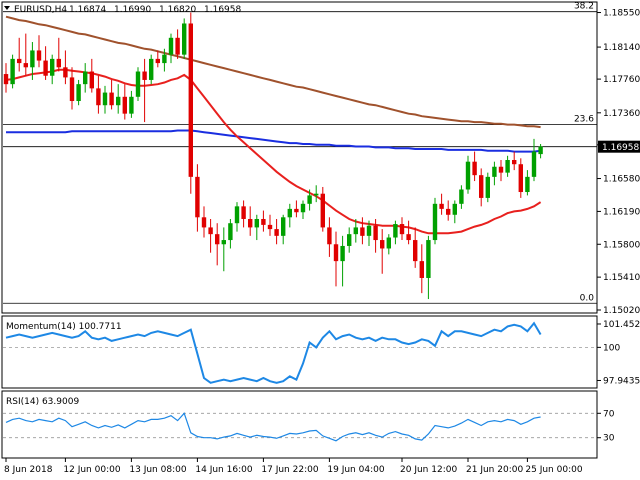 The width and height of the screenshot is (640, 480). What do you see at coordinates (494, 470) in the screenshot?
I see `x-tick-label: 21 Jun 20:00` at bounding box center [494, 470].